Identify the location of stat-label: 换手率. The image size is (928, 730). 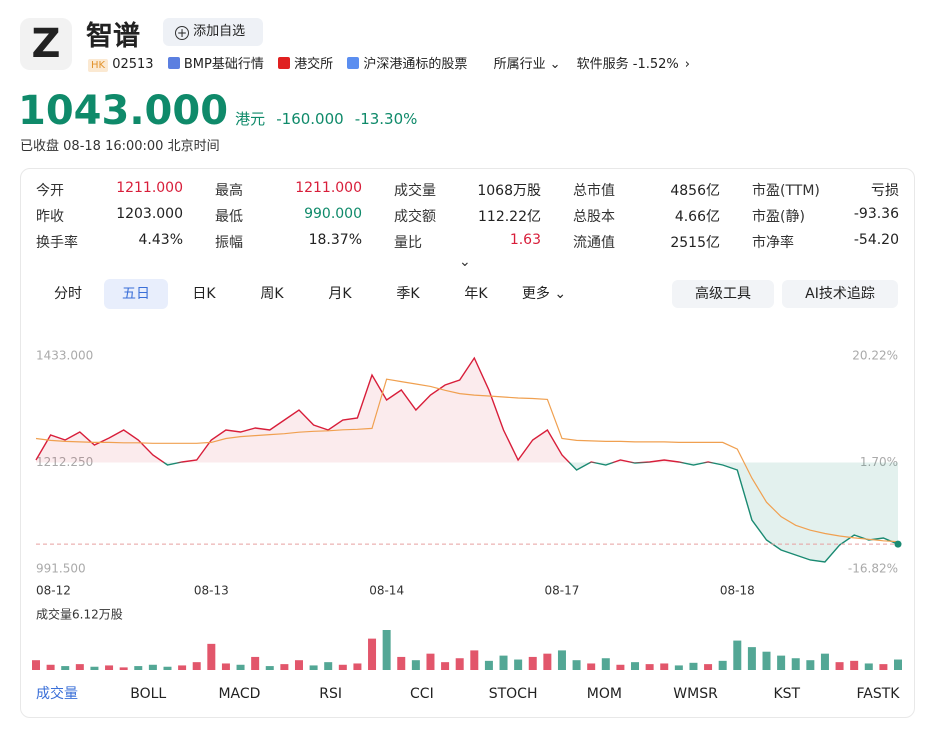
(57, 243).